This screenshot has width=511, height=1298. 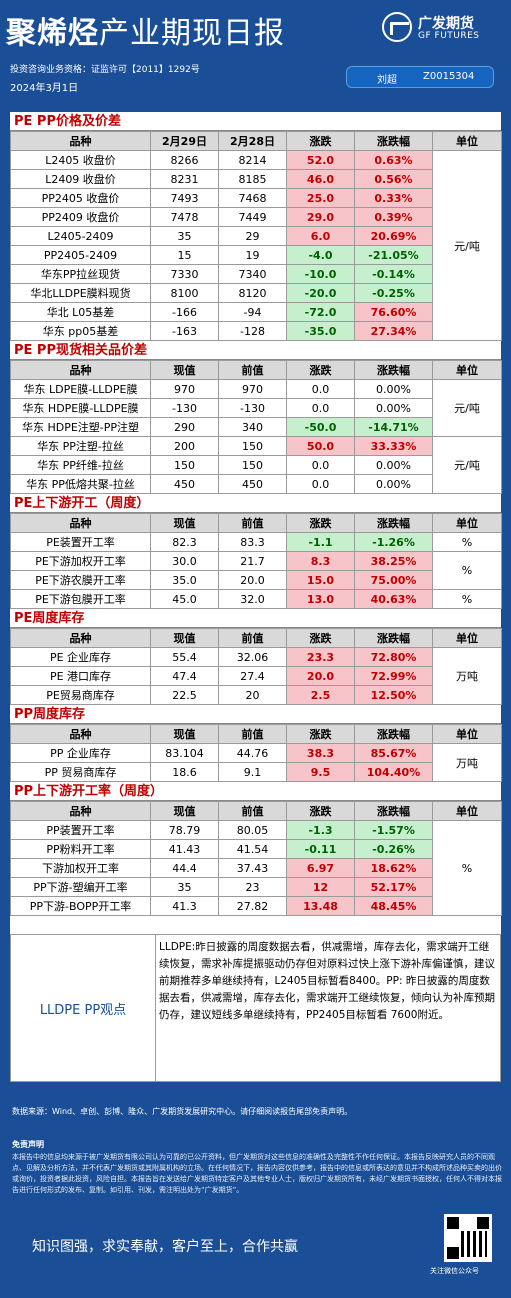 What do you see at coordinates (184, 772) in the screenshot?
I see `current-value: 18.6` at bounding box center [184, 772].